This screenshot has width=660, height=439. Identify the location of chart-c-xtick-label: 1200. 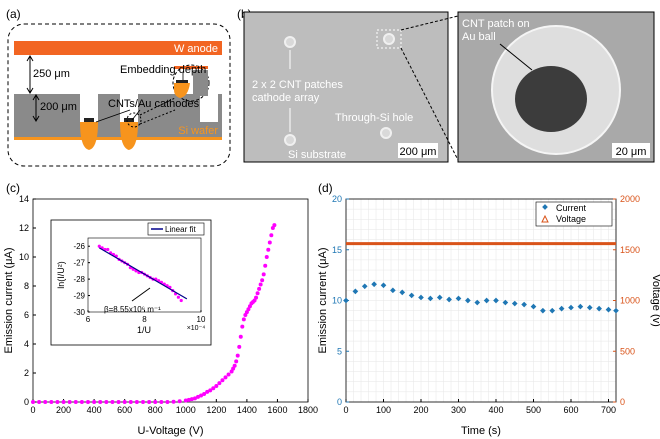
(216, 410).